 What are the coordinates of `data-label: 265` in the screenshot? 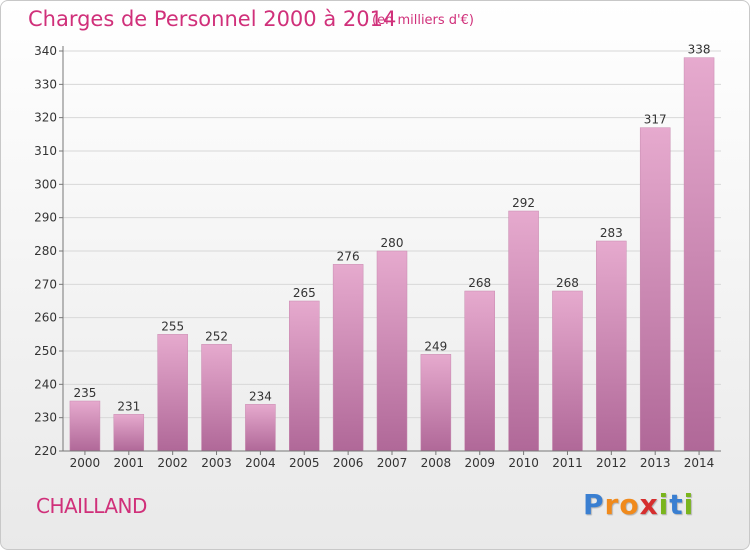 It's located at (304, 293).